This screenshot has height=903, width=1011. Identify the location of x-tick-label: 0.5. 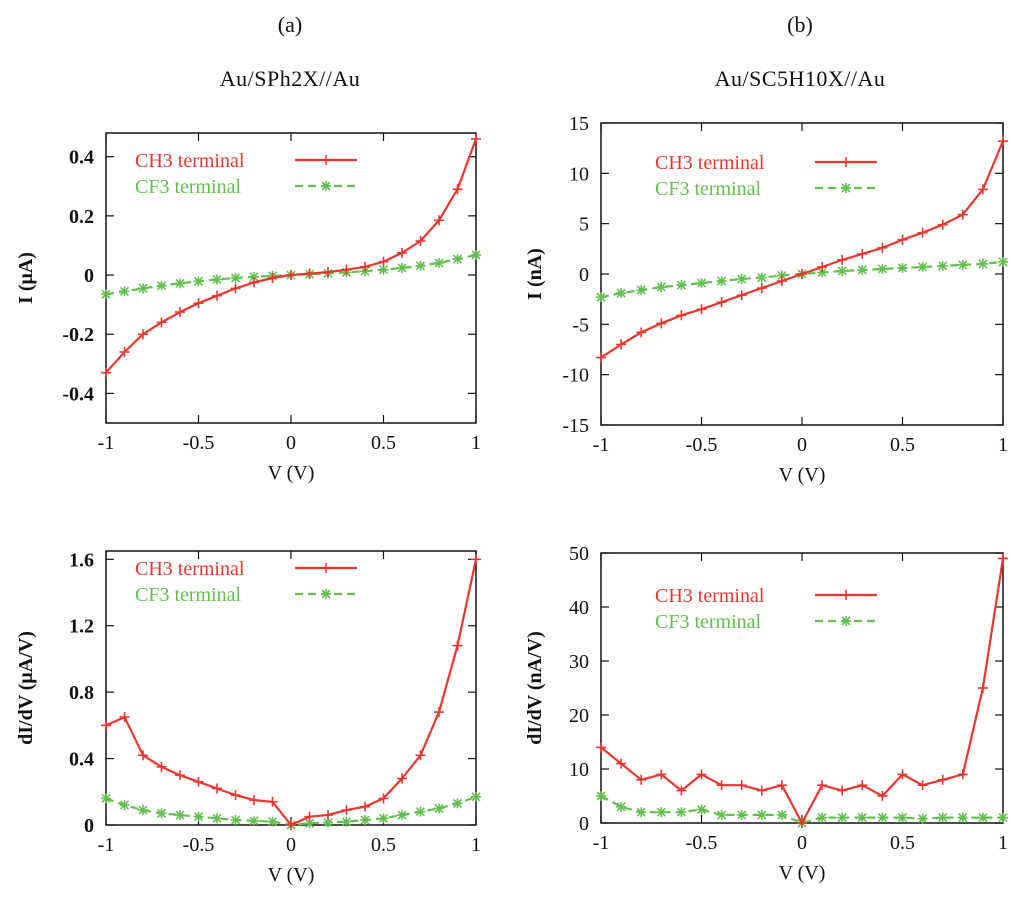
(902, 843).